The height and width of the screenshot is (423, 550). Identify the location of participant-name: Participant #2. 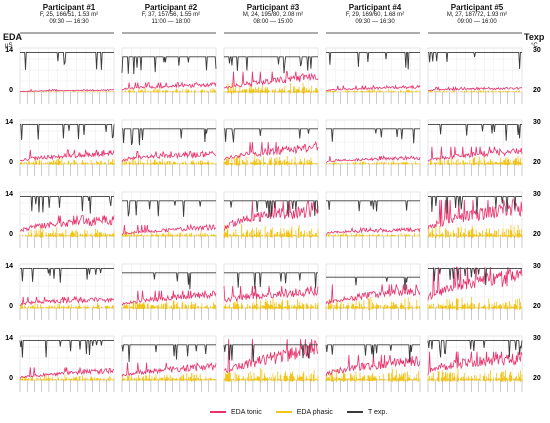
(171, 7).